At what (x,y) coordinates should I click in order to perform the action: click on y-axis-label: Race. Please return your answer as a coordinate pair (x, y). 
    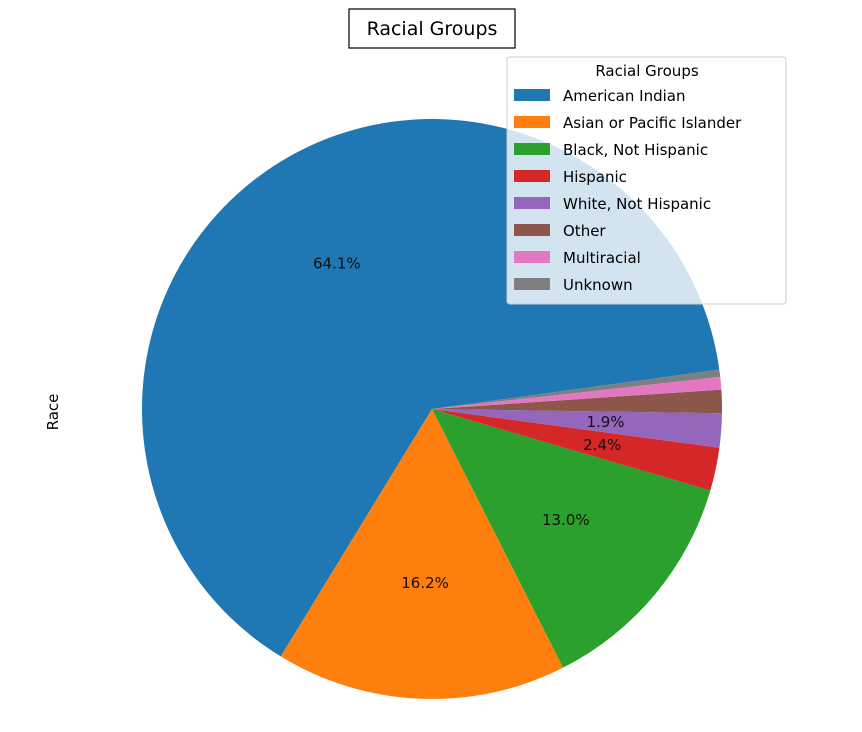
    Looking at the image, I should click on (53, 412).